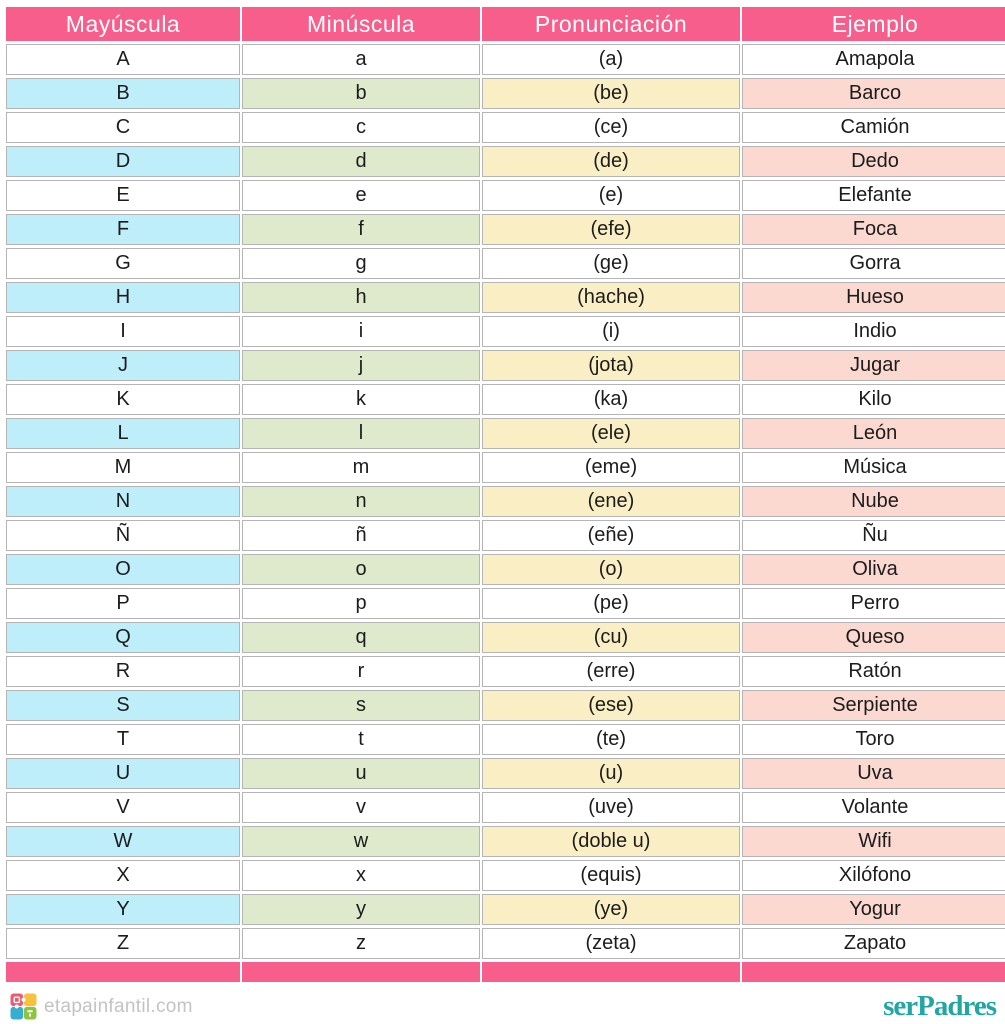 The height and width of the screenshot is (1024, 1005). I want to click on cell-pronunciacion: (de), so click(611, 161).